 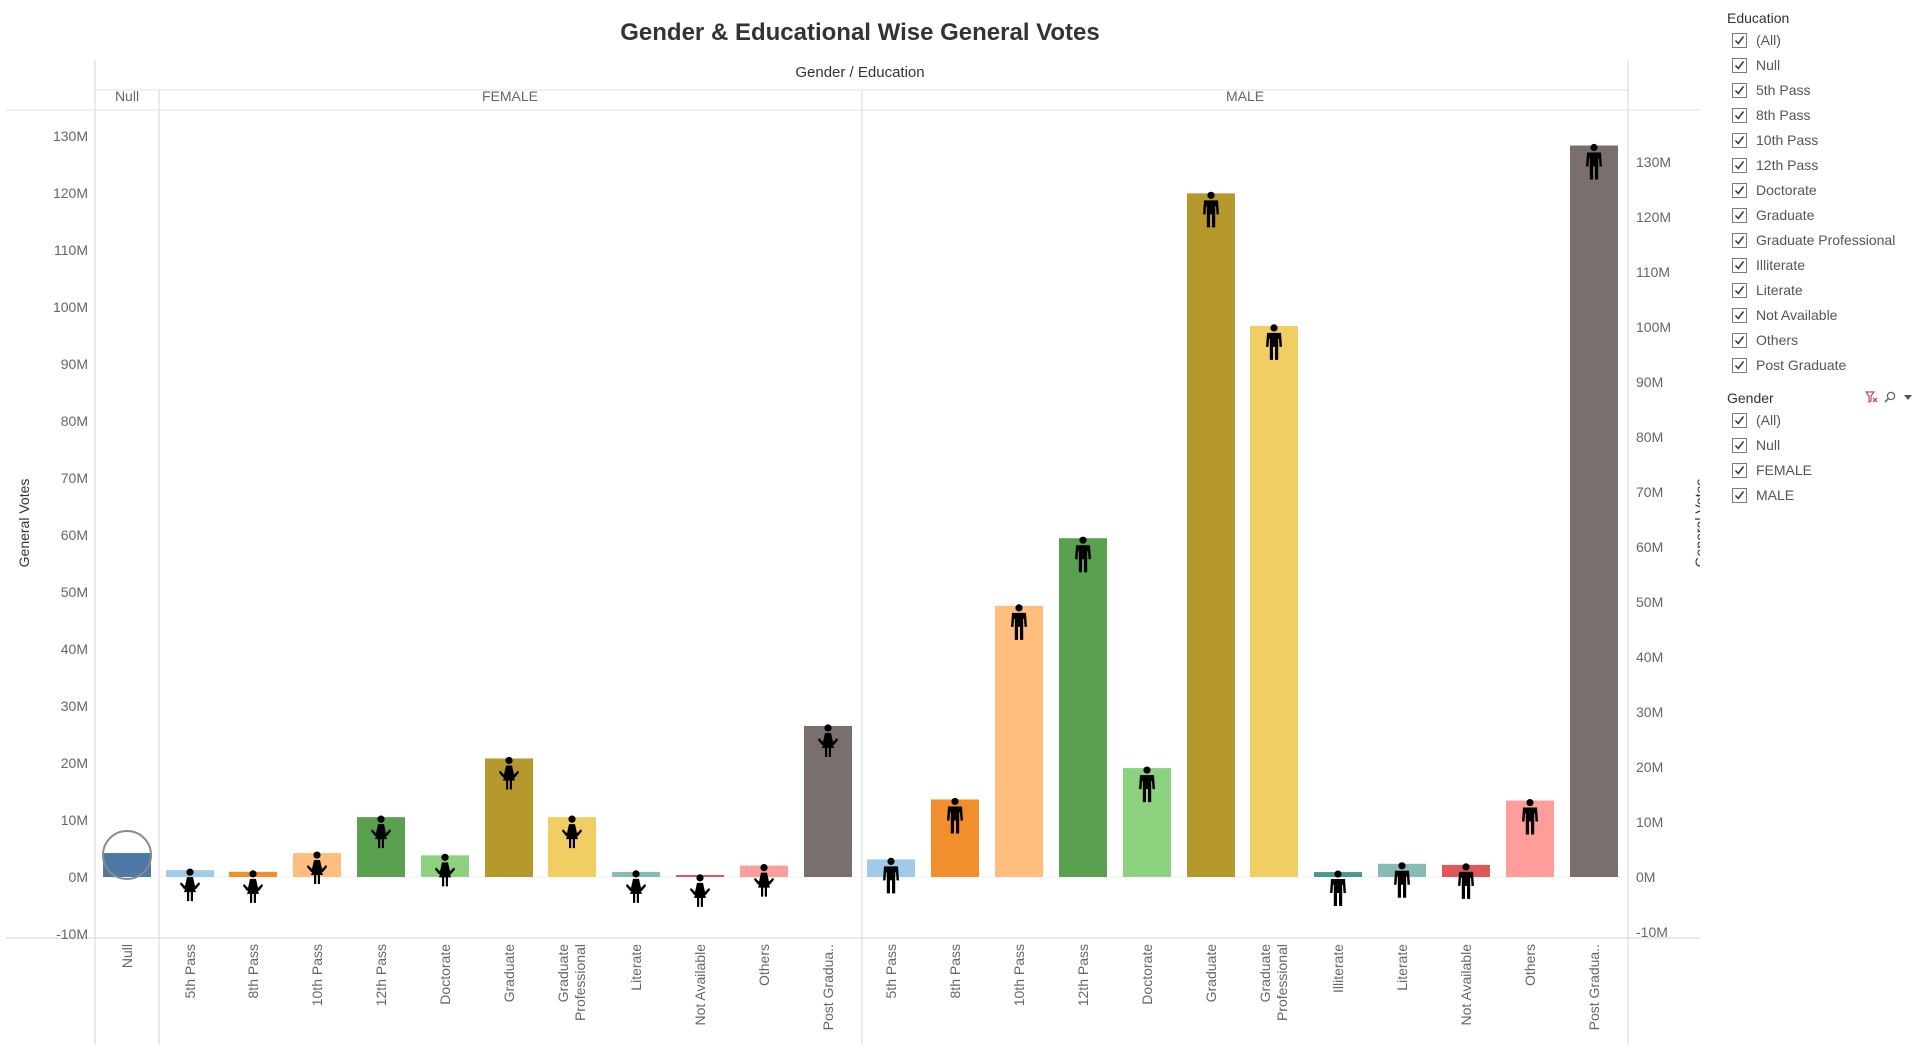 What do you see at coordinates (1649, 437) in the screenshot?
I see `y-tick-label-right: 80M` at bounding box center [1649, 437].